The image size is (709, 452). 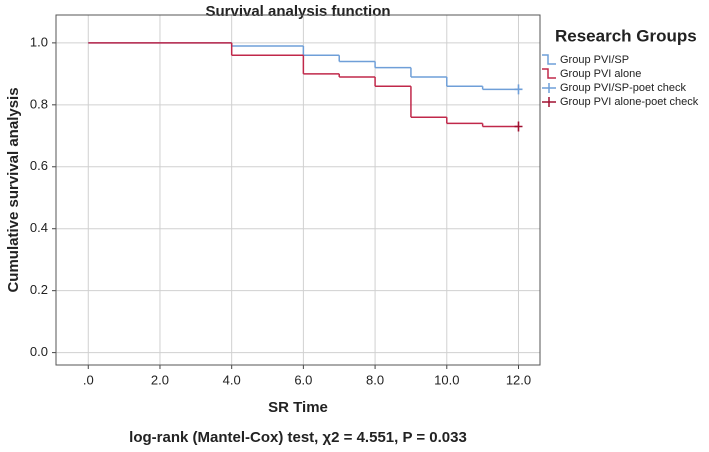 I want to click on y-tick-label: 0.2, so click(x=39, y=289).